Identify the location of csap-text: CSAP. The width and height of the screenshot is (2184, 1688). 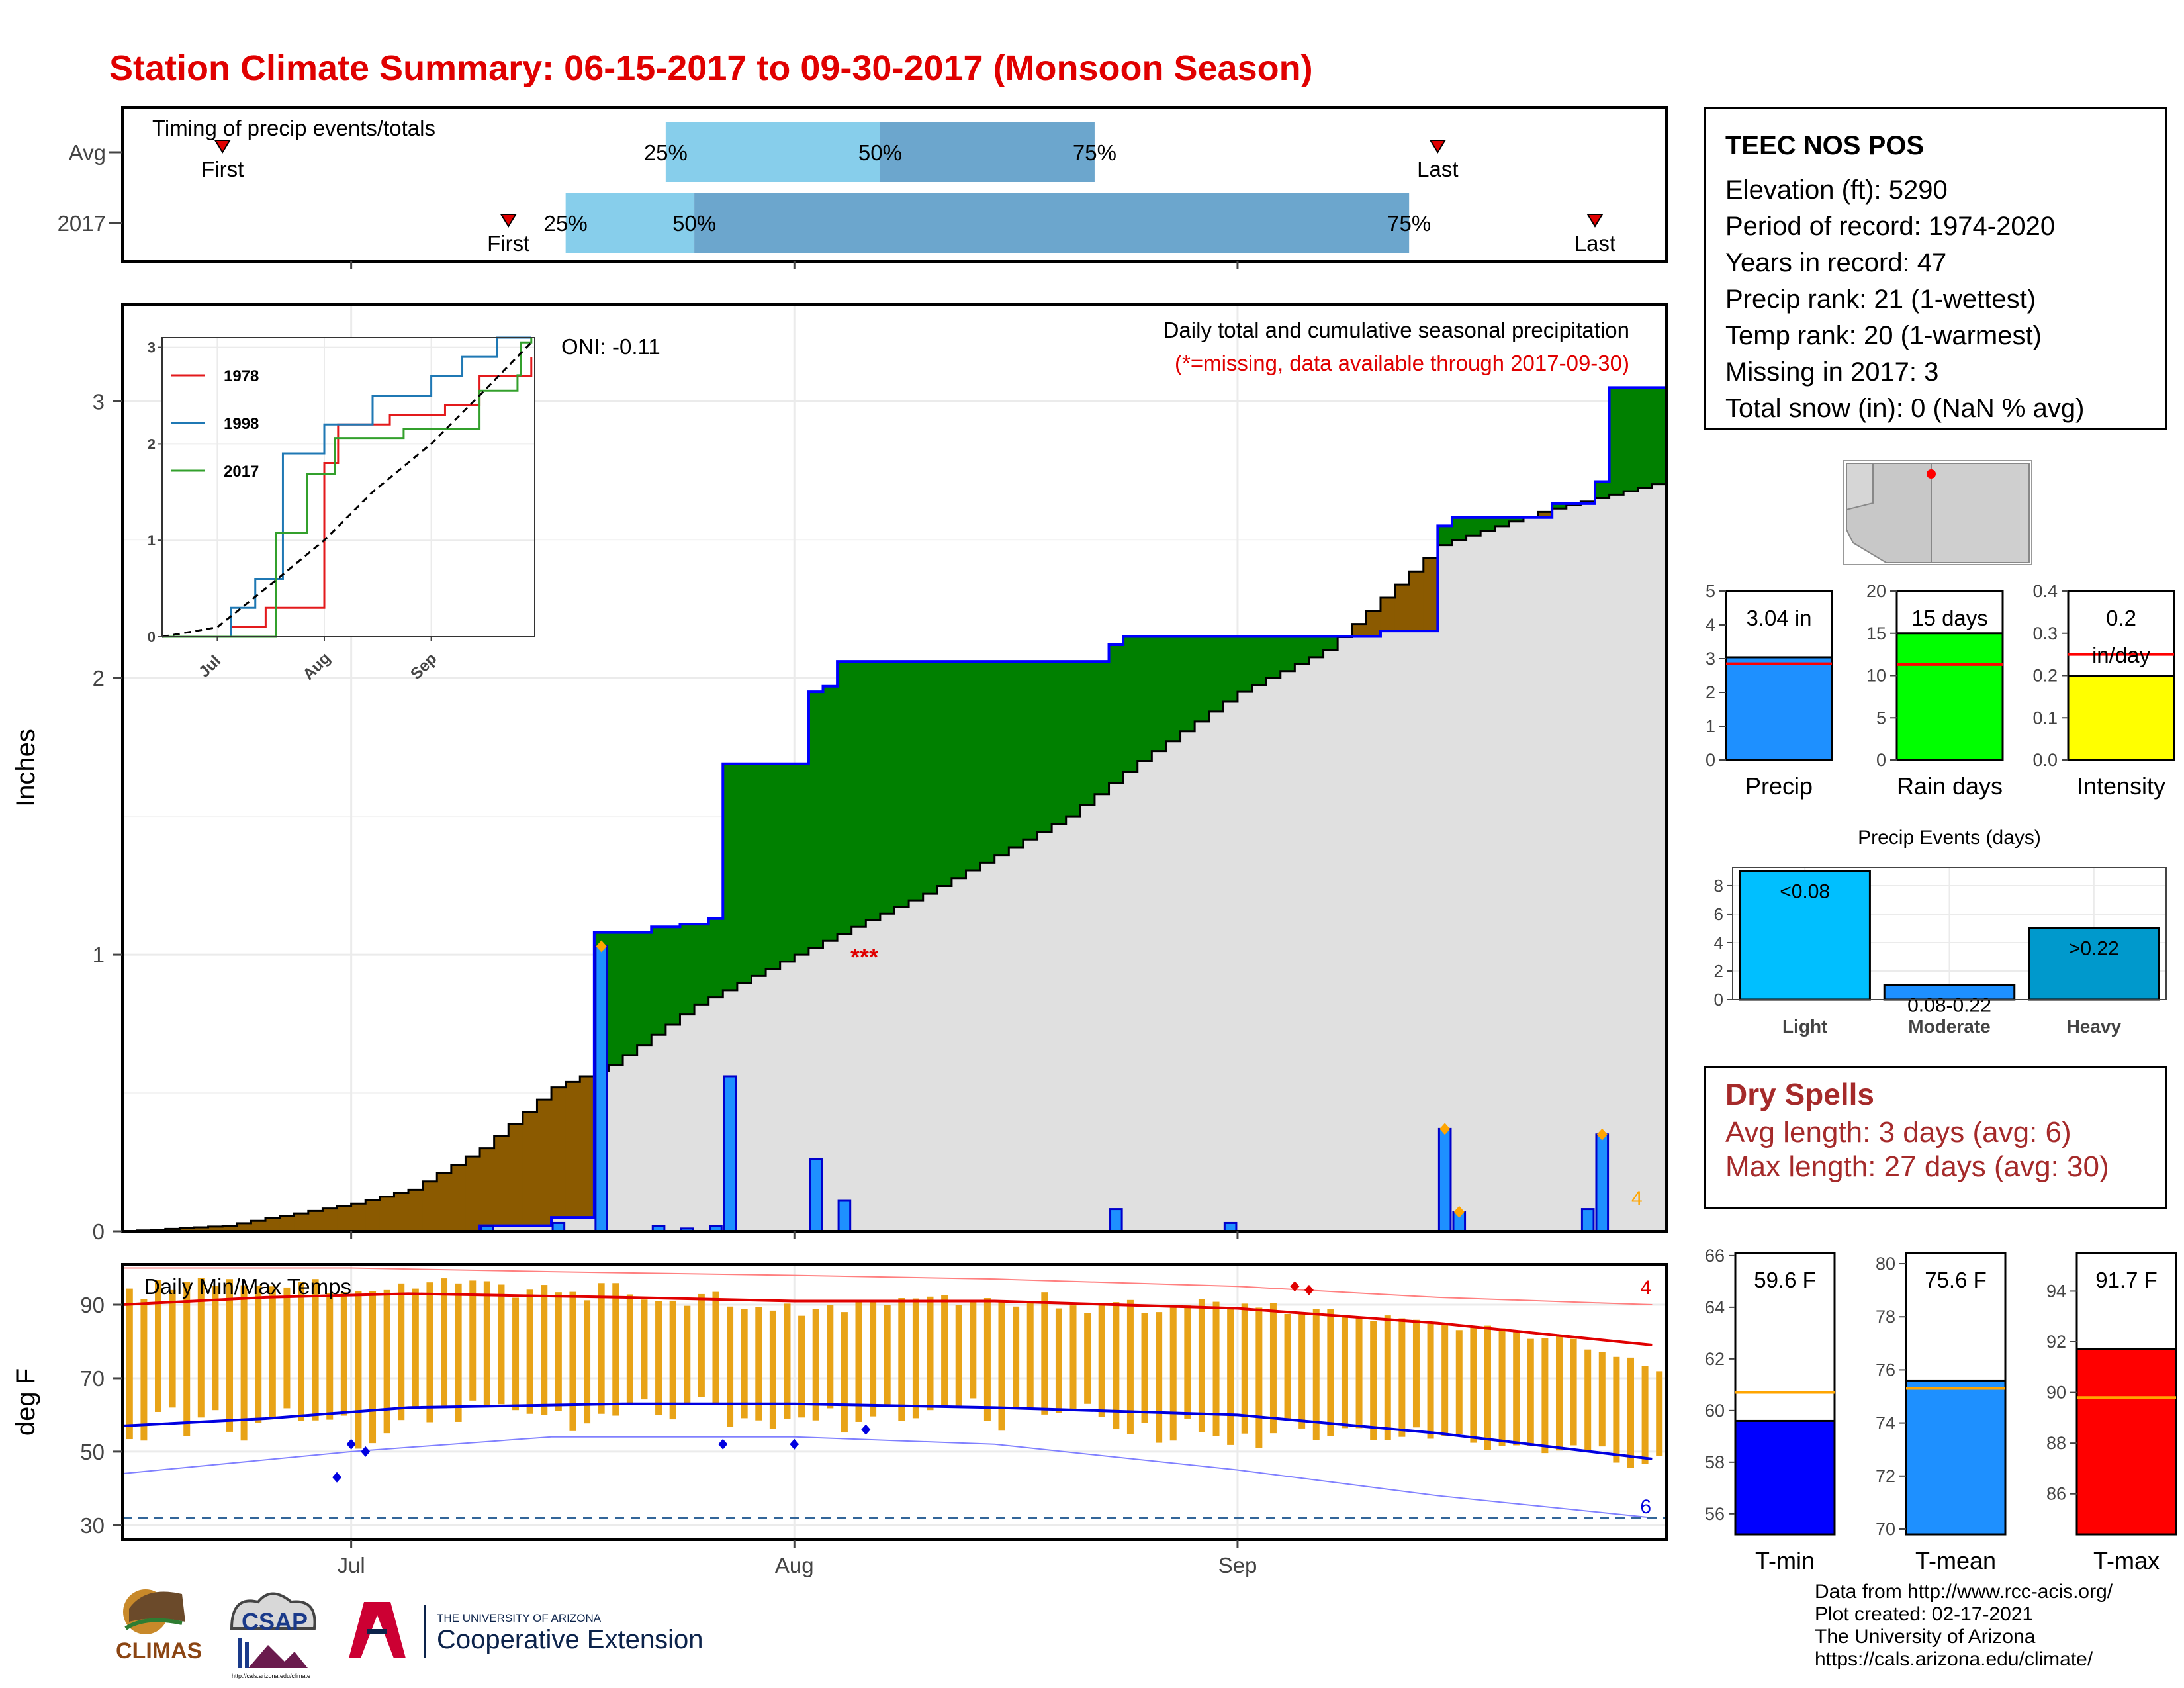
(275, 1621).